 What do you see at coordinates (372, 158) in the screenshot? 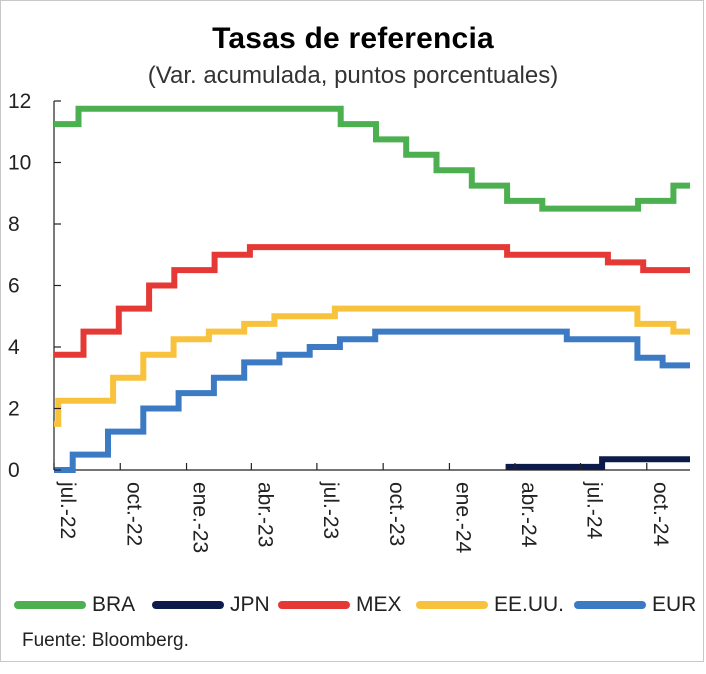
I see `series-line-bra` at bounding box center [372, 158].